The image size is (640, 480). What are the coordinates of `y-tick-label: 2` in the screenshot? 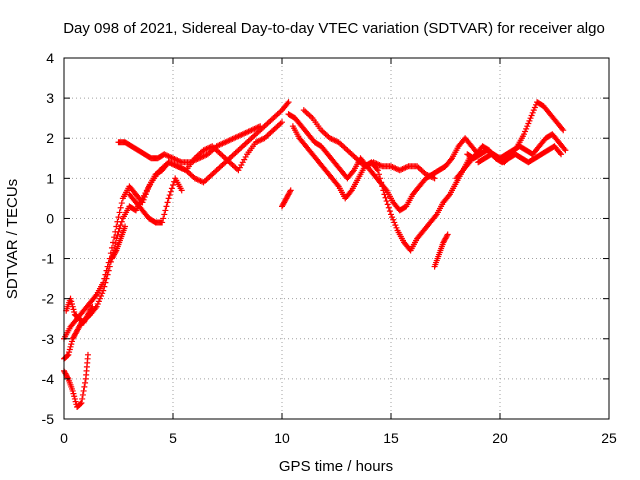 It's located at (50, 138).